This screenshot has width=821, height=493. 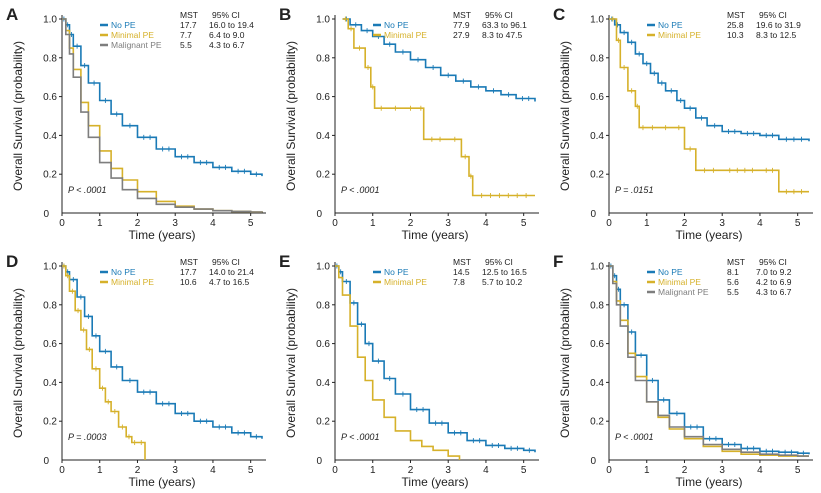 I want to click on legend-mst-value: 10.3, so click(x=735, y=35).